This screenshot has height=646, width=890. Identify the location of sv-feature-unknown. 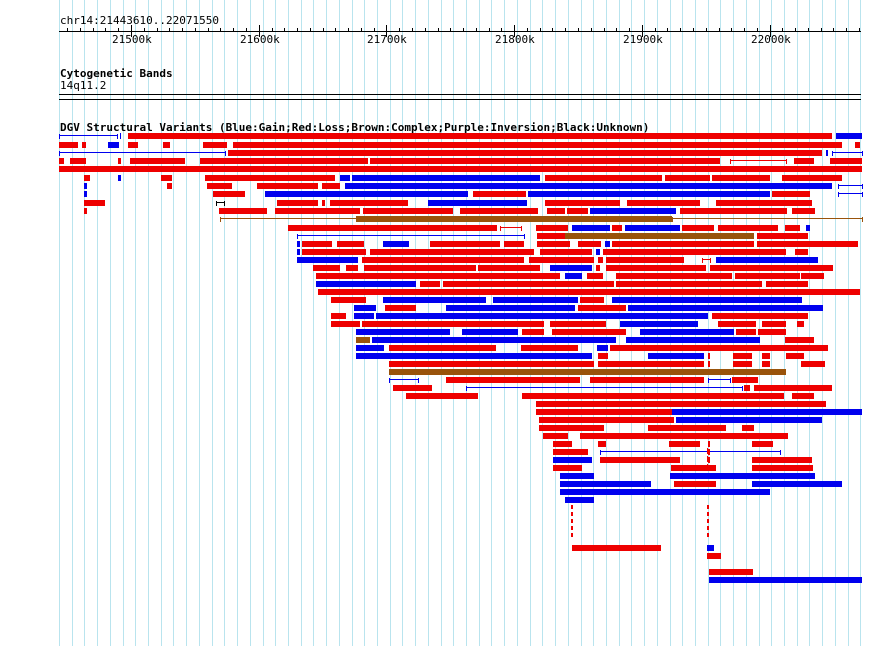
(220, 202).